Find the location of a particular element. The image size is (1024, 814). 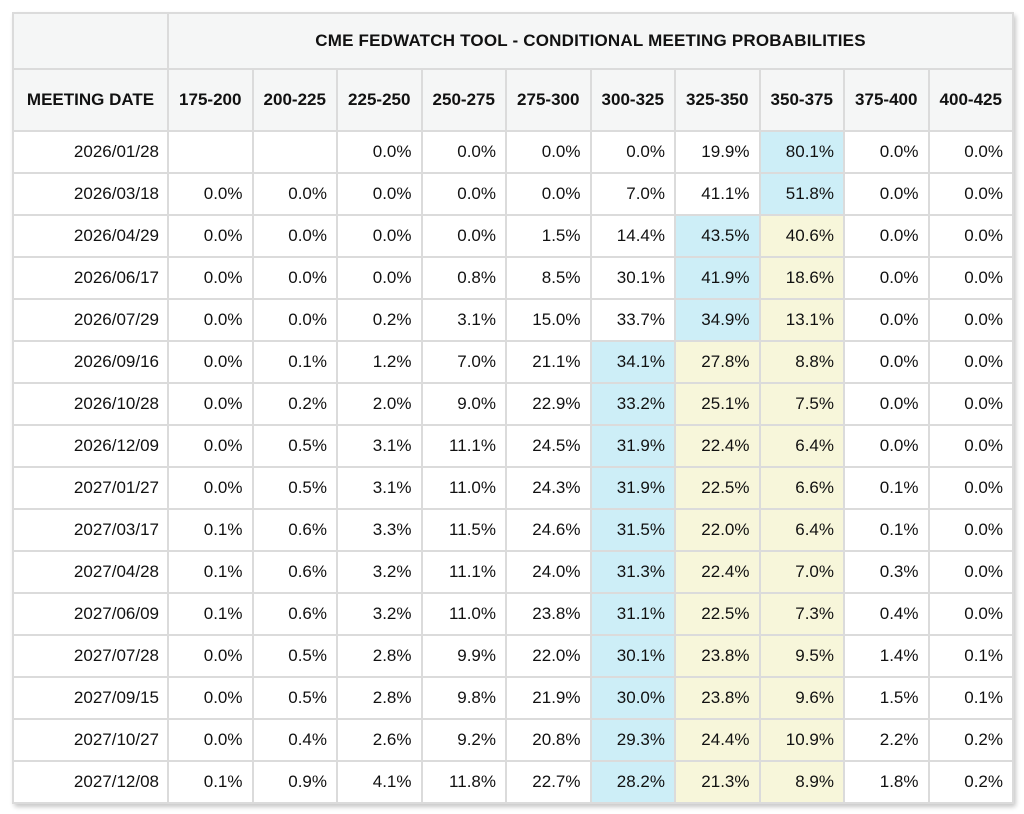

prob-cell: 8.5% is located at coordinates (548, 278).